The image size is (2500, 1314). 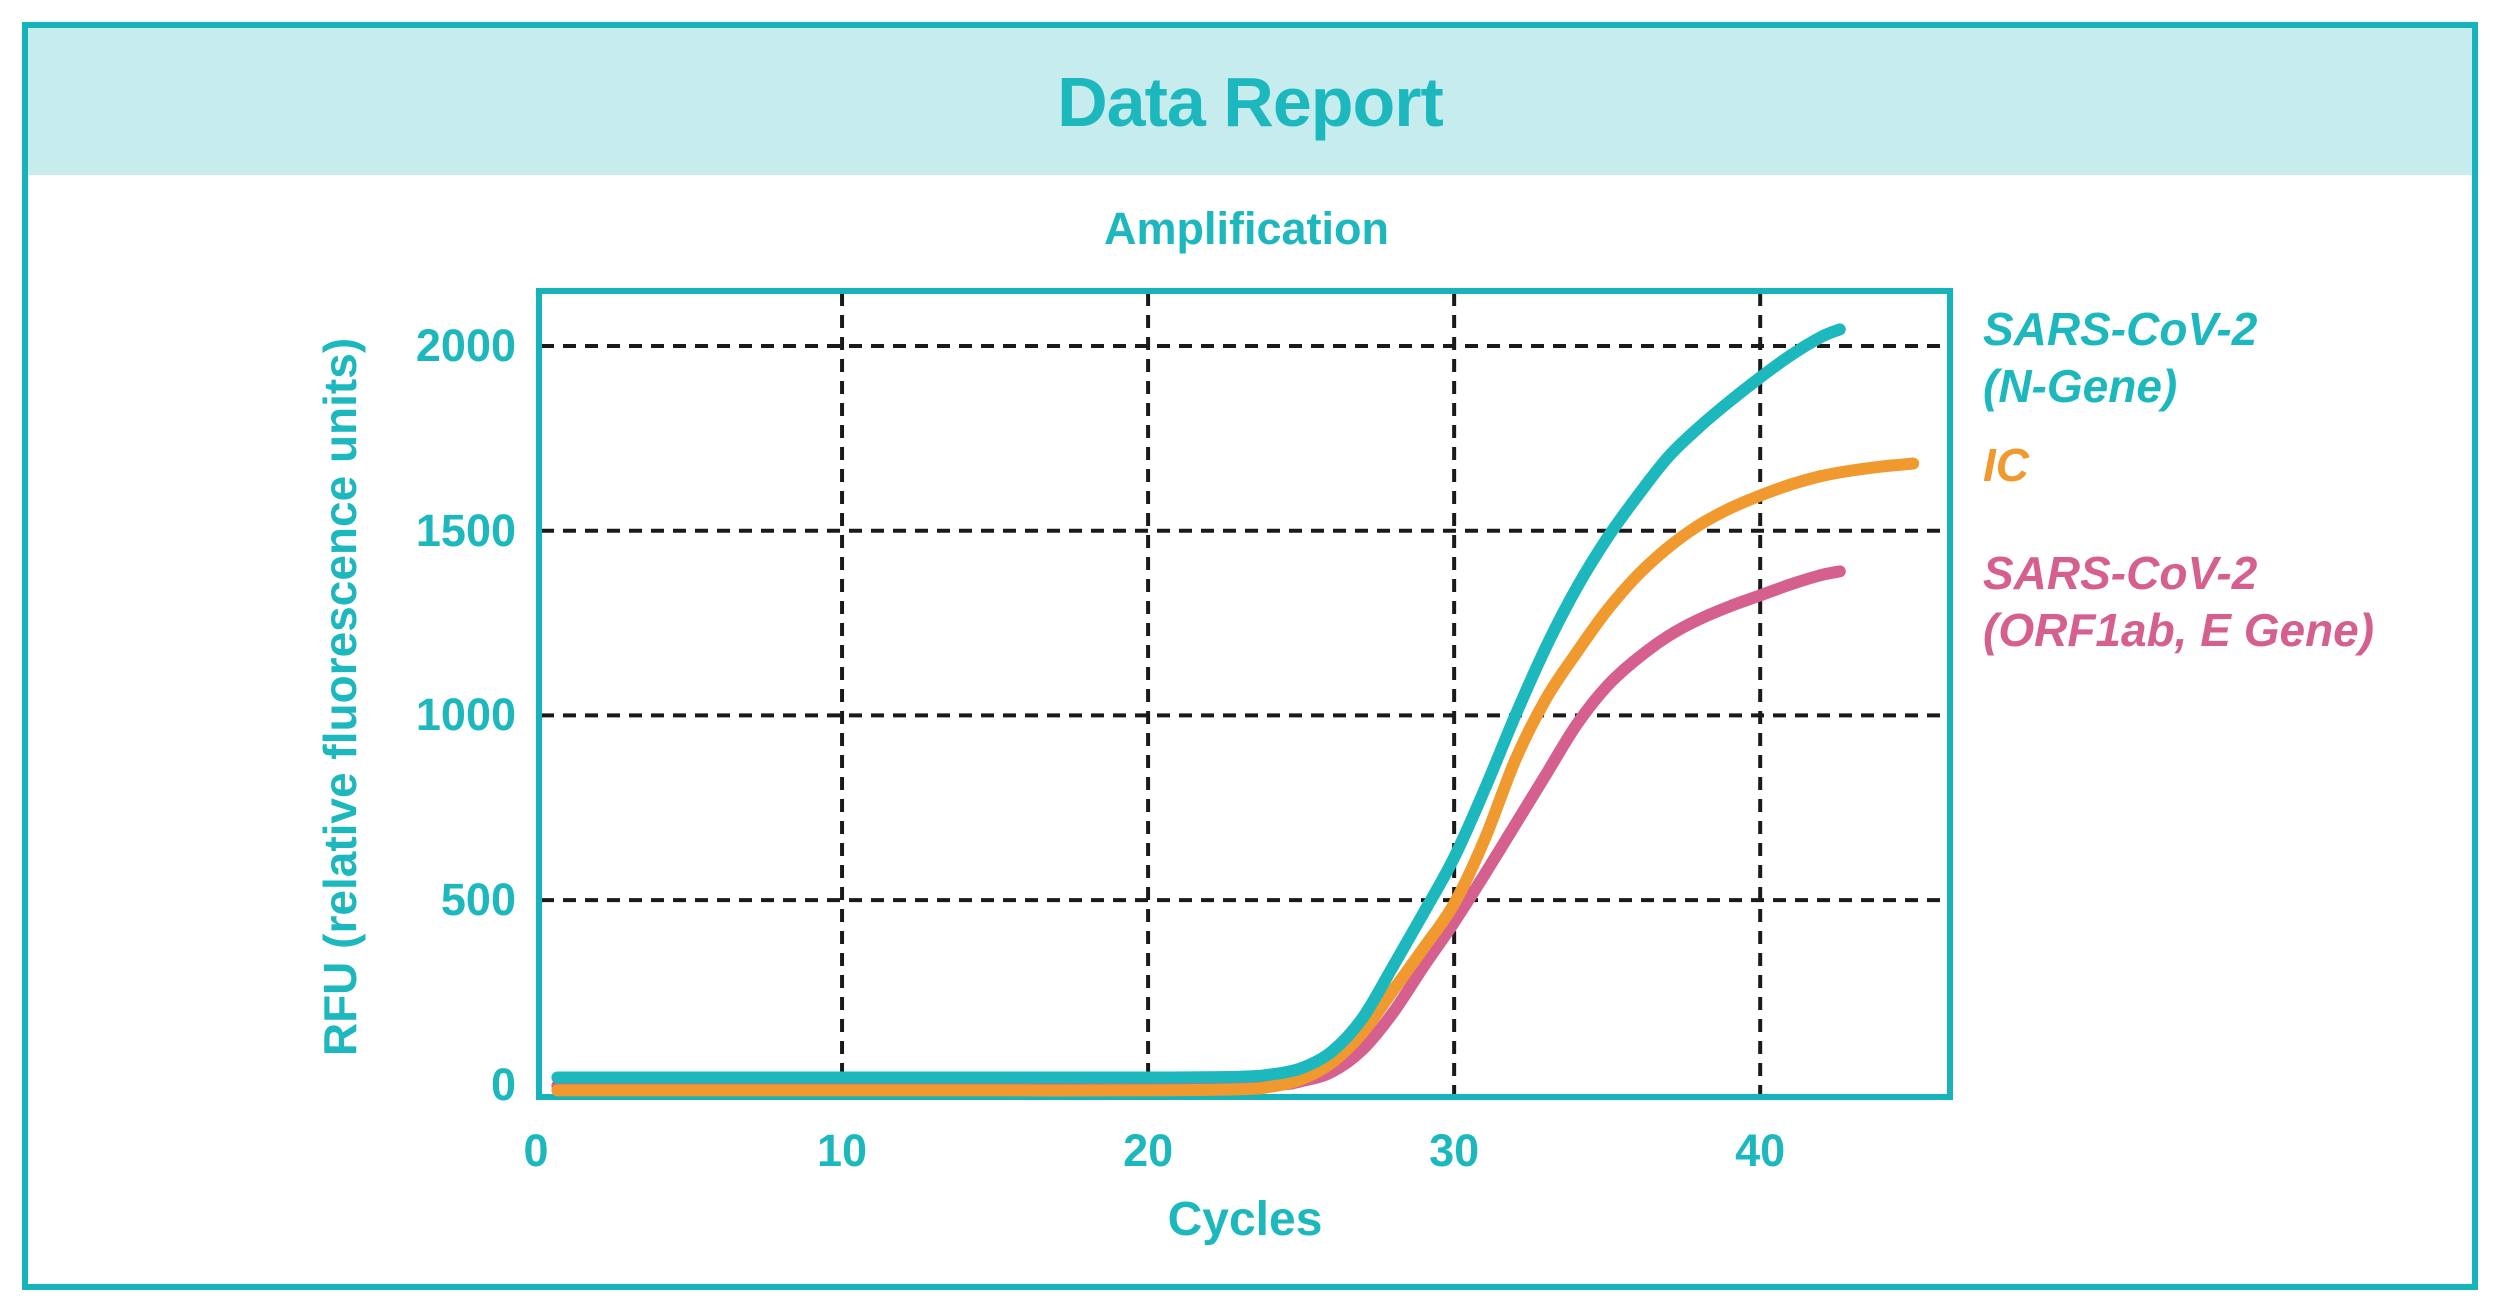 I want to click on legend-item-sars-cov-2-n-gene: SARS-CoV-2 (N-Gene), so click(x=2120, y=358).